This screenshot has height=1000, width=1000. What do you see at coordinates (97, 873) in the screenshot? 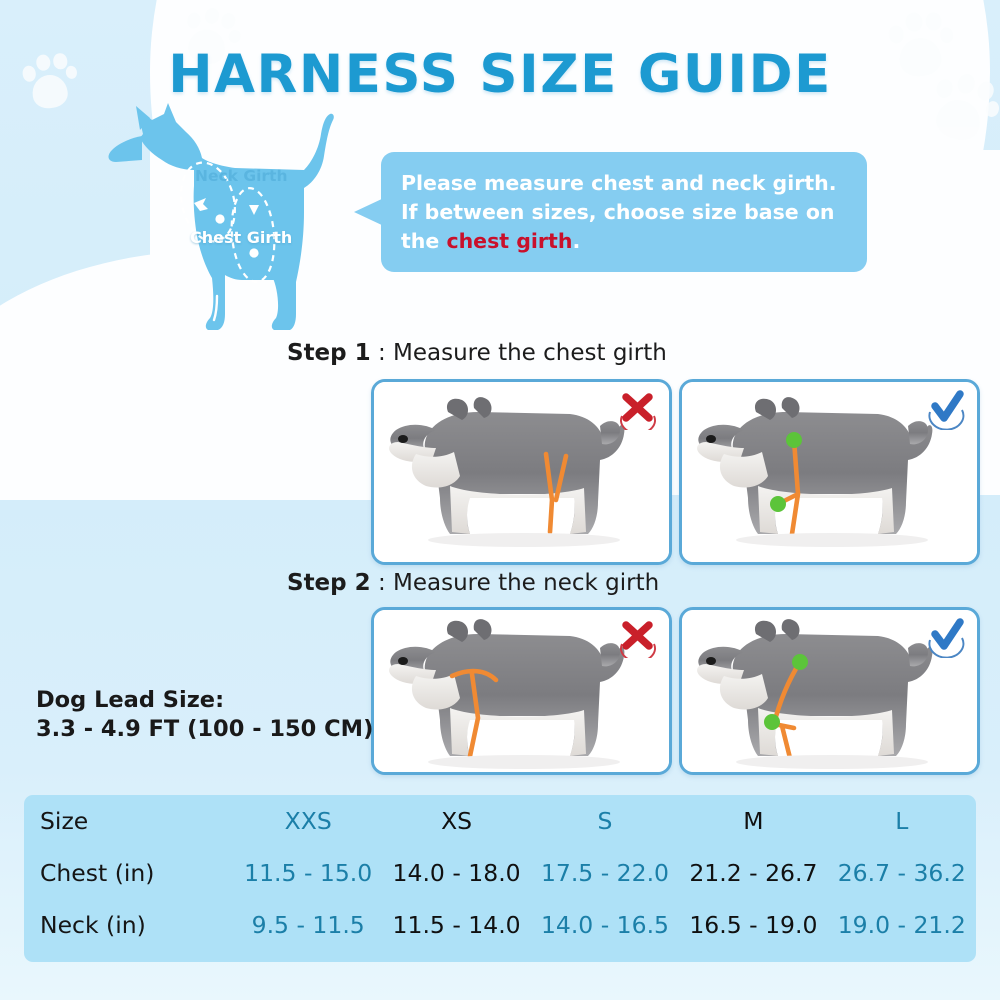
I see `row-header-chest: Chest (in)` at bounding box center [97, 873].